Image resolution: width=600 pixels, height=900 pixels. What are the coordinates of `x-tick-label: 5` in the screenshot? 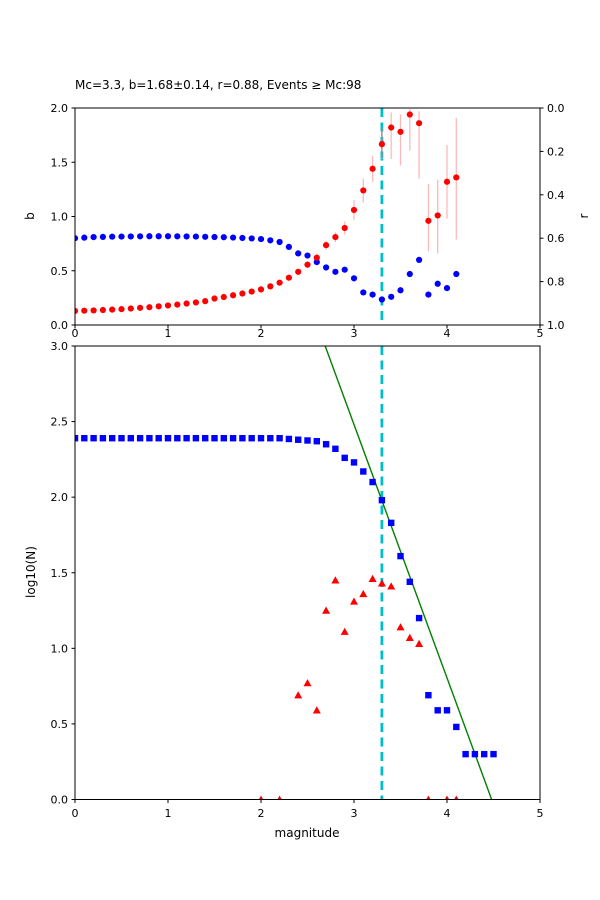 It's located at (540, 813).